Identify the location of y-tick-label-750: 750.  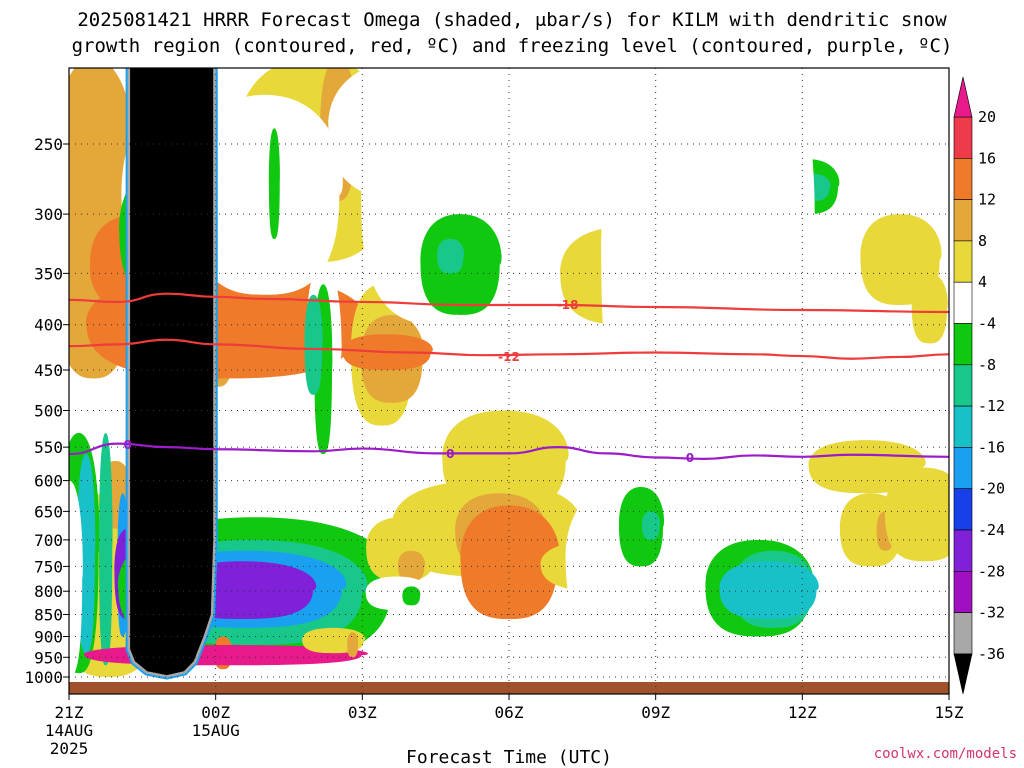
(48, 566).